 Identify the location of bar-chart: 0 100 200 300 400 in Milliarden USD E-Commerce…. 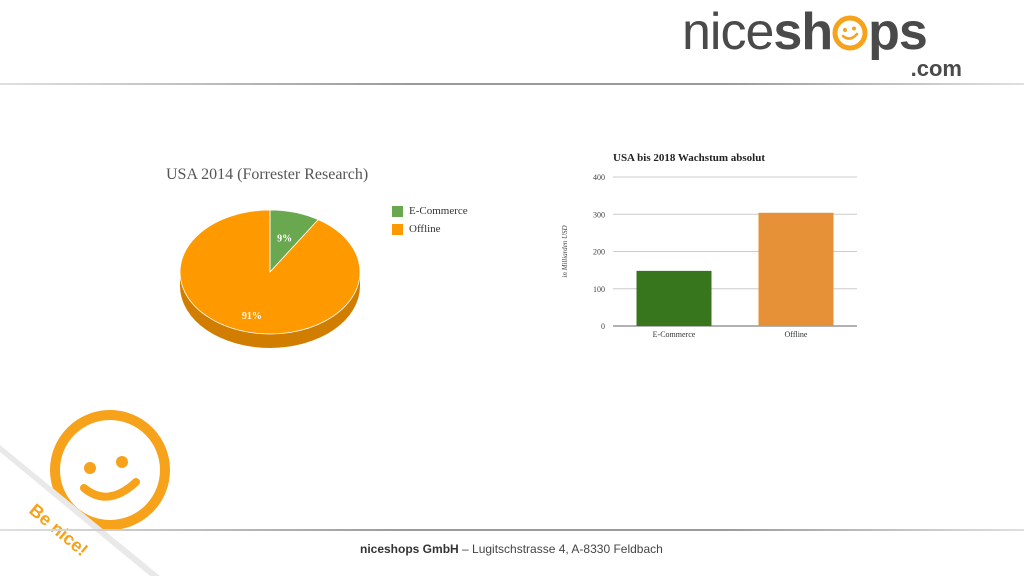
(709, 256).